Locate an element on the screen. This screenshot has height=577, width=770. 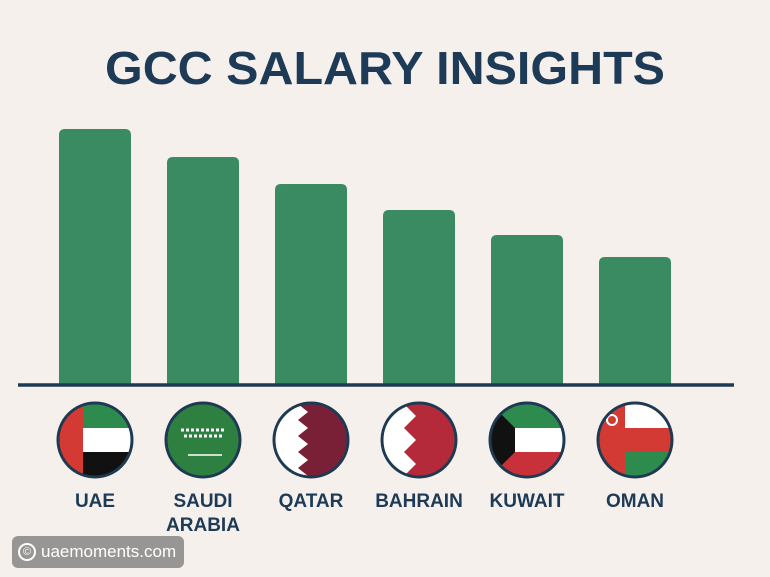
flag-bahrain is located at coordinates (419, 440).